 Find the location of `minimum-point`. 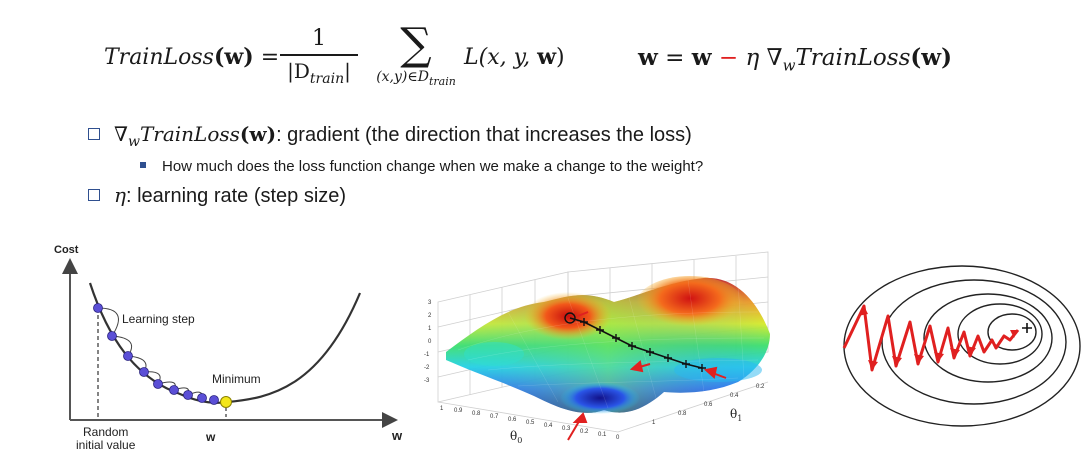

minimum-point is located at coordinates (226, 402).